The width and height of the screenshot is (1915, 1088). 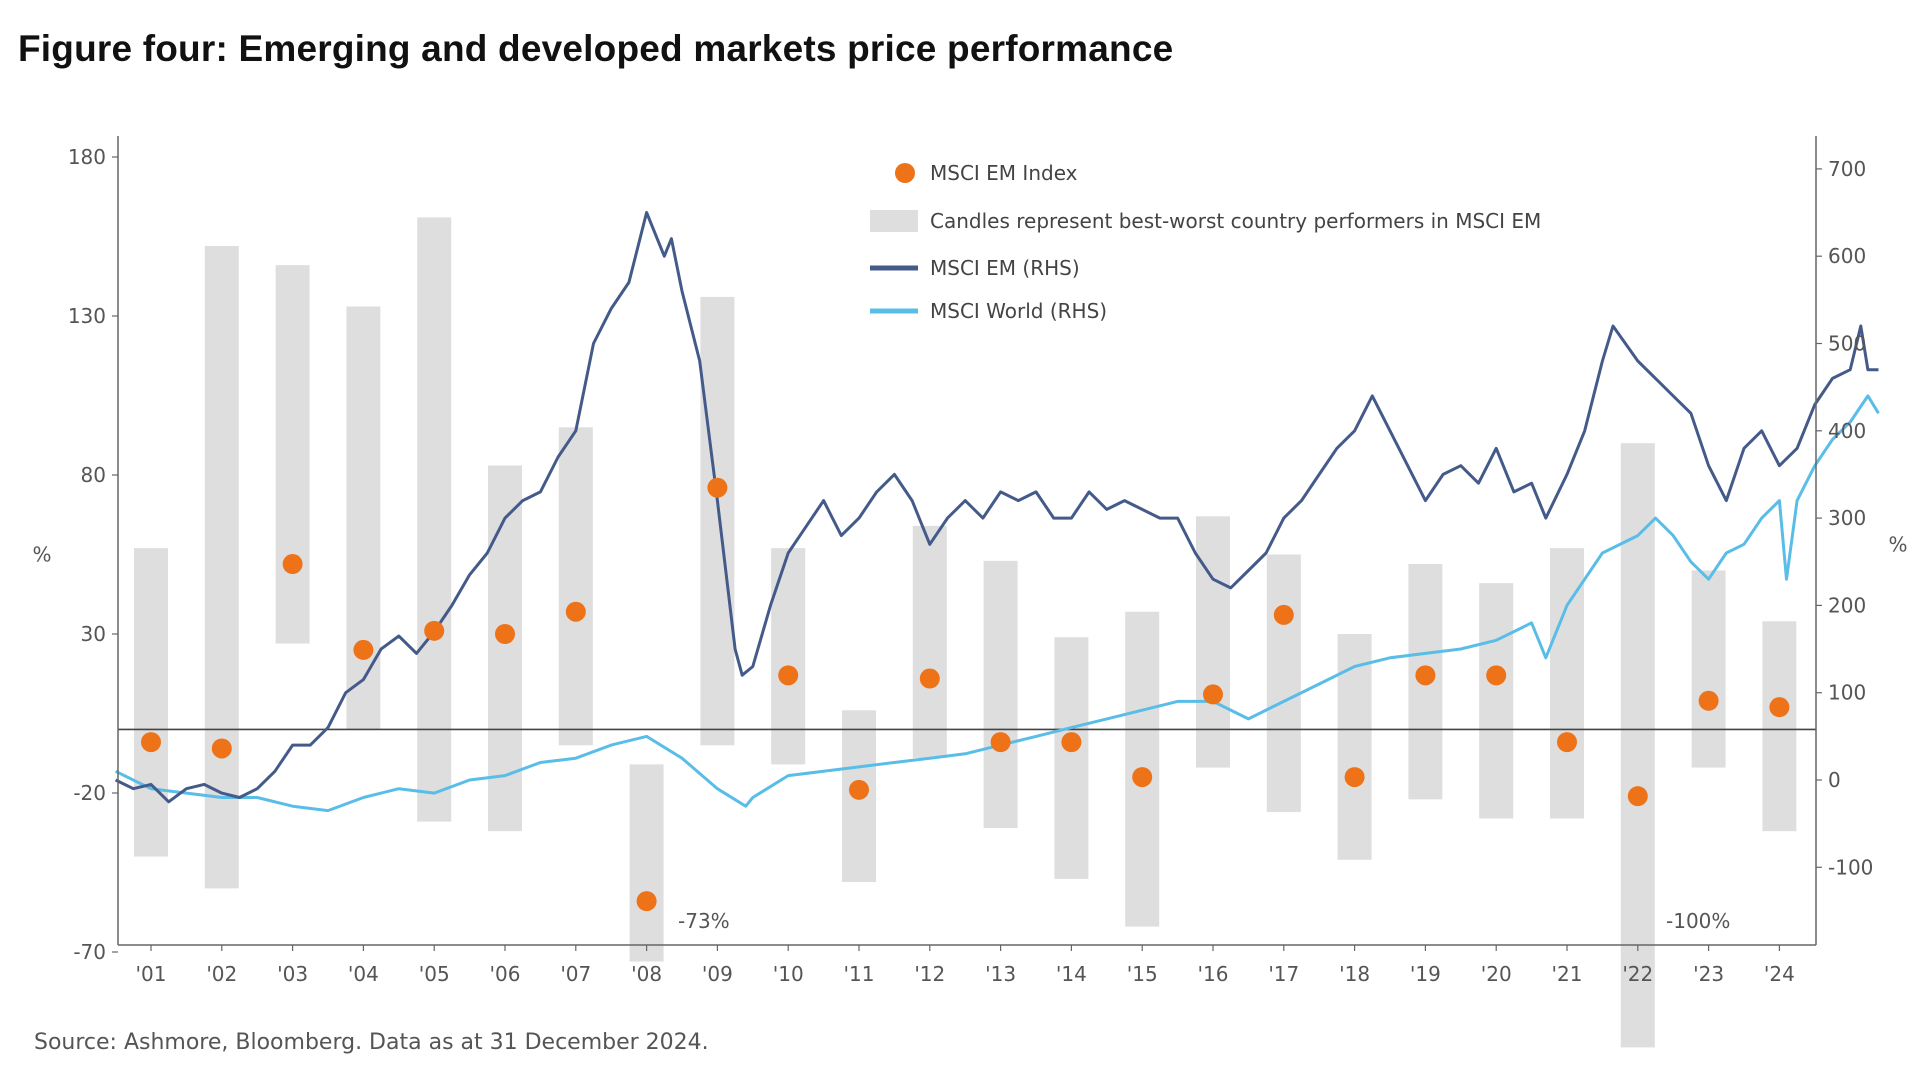 What do you see at coordinates (1005, 268) in the screenshot?
I see `legend-msci-em-rhs: MSCI EM (RHS)` at bounding box center [1005, 268].